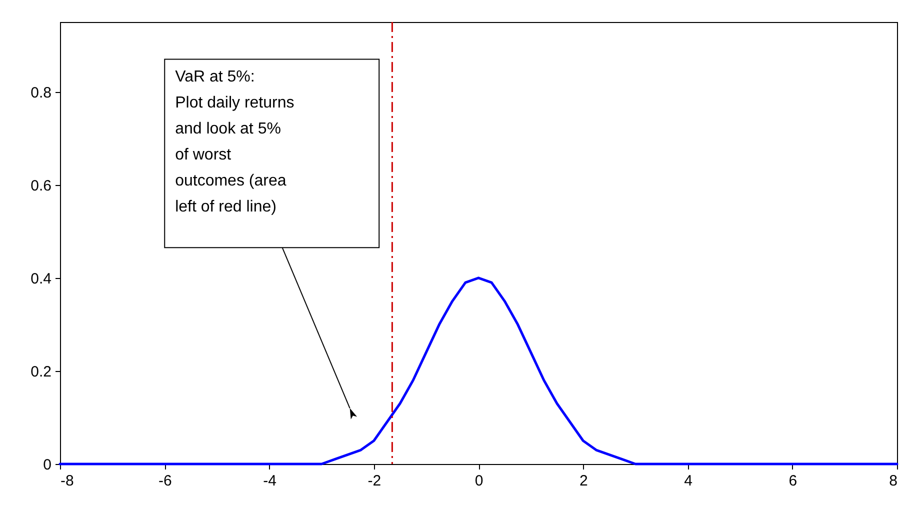  Describe the element at coordinates (47, 465) in the screenshot. I see `y-tick-label: 0` at that location.